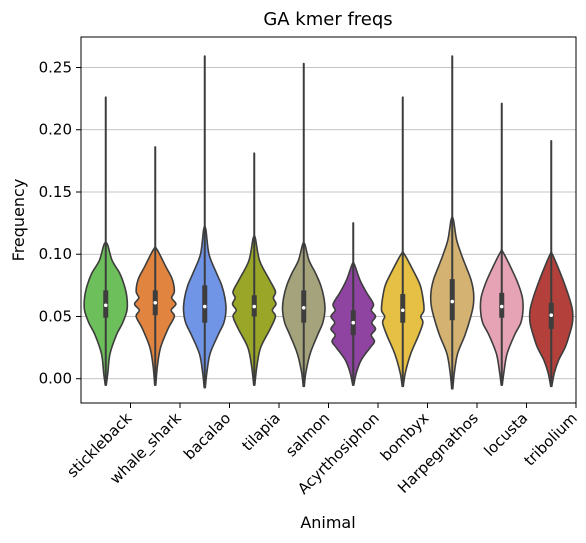 The height and width of the screenshot is (543, 586). Describe the element at coordinates (303, 225) in the screenshot. I see `violin-salmon` at that location.